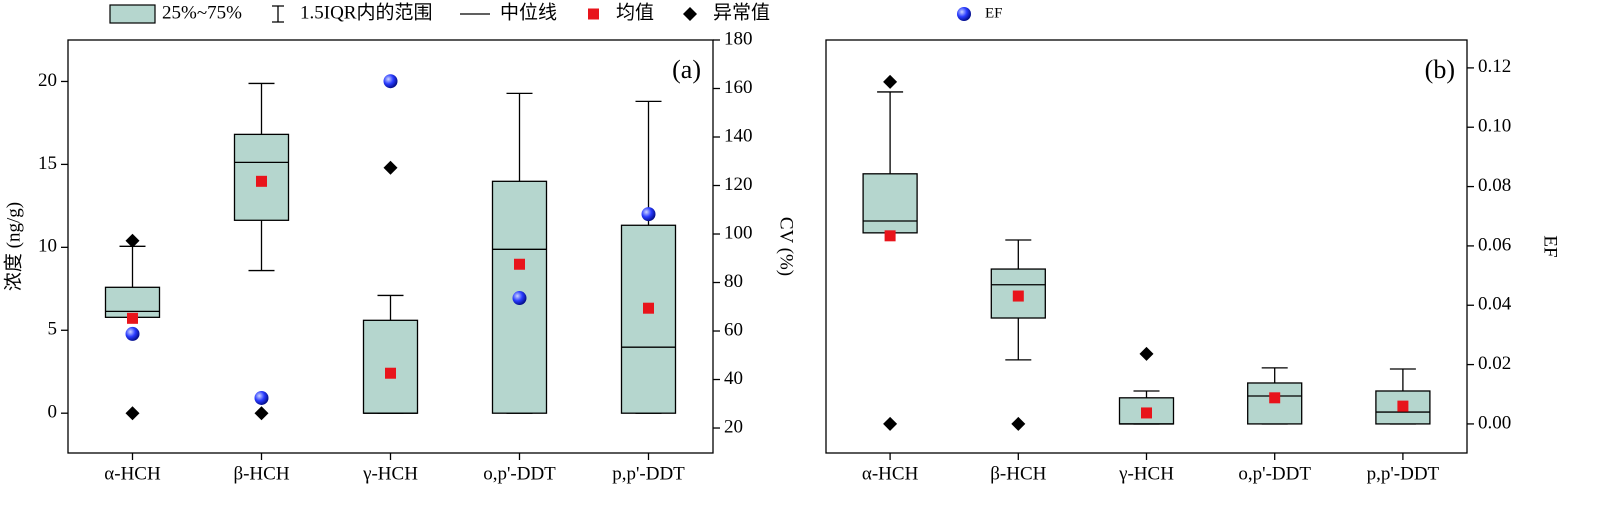 The height and width of the screenshot is (510, 1600). I want to click on panel-label: (b), so click(1440, 69).